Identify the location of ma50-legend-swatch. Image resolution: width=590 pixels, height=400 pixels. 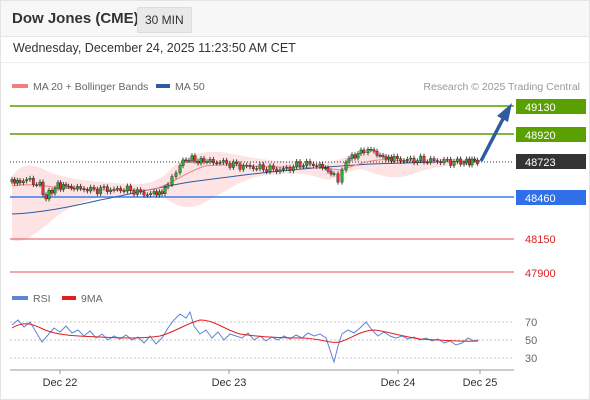
(163, 86).